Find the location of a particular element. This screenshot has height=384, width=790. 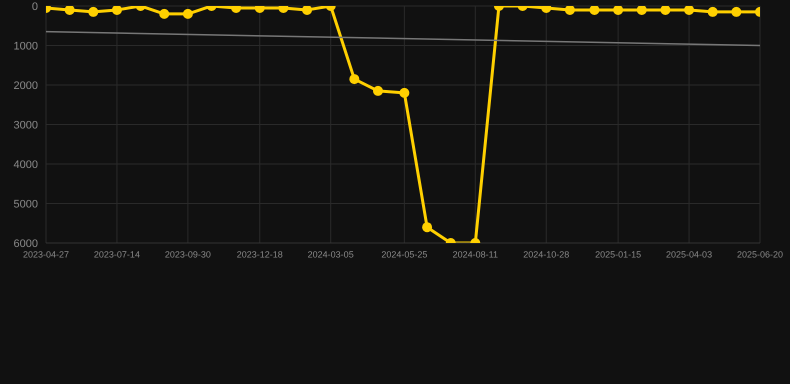

x-tick-label: 2024-08-11 is located at coordinates (475, 254).